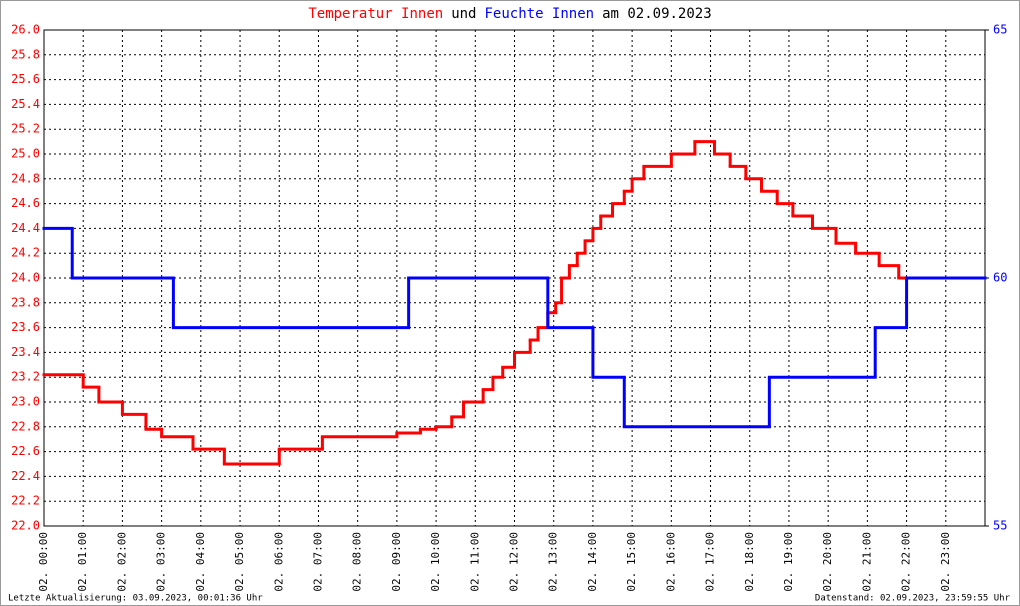  Describe the element at coordinates (25, 302) in the screenshot. I see `y-tick-label: 23.8` at that location.